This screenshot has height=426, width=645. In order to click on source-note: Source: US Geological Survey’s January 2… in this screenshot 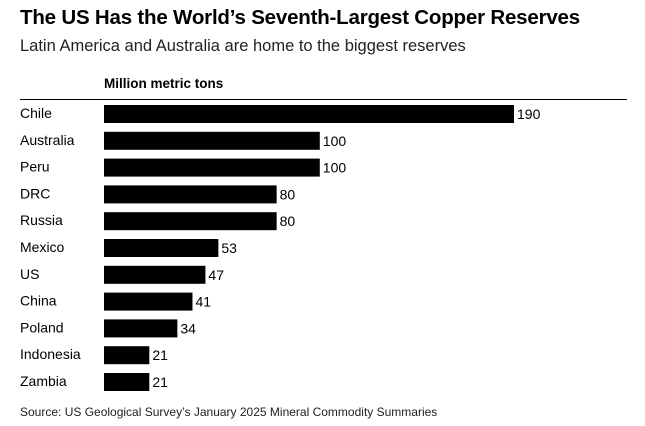, I will do `click(229, 412)`.